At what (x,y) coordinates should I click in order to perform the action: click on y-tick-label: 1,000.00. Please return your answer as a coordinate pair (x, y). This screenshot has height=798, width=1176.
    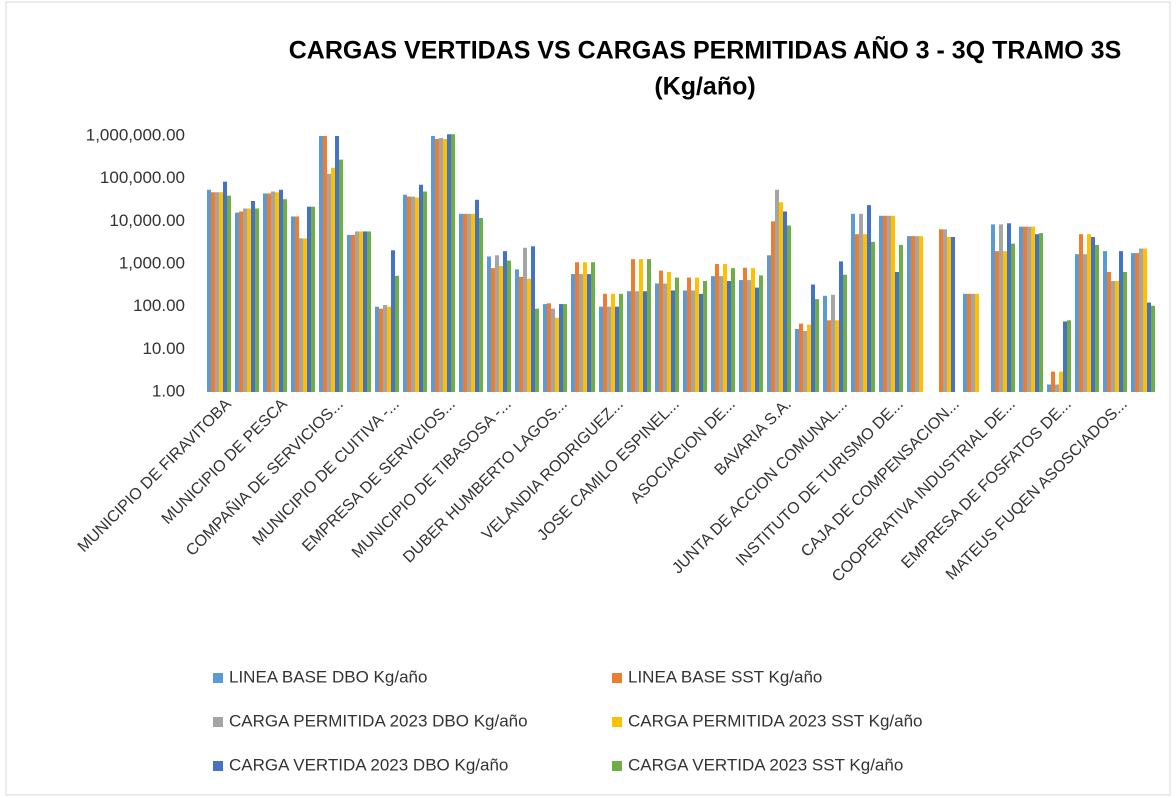
    Looking at the image, I should click on (152, 262).